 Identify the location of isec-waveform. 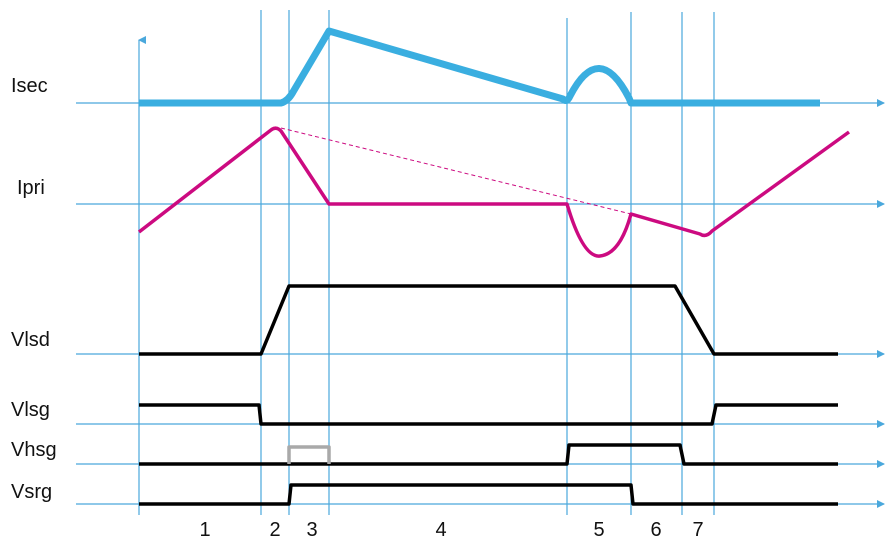
(479, 67).